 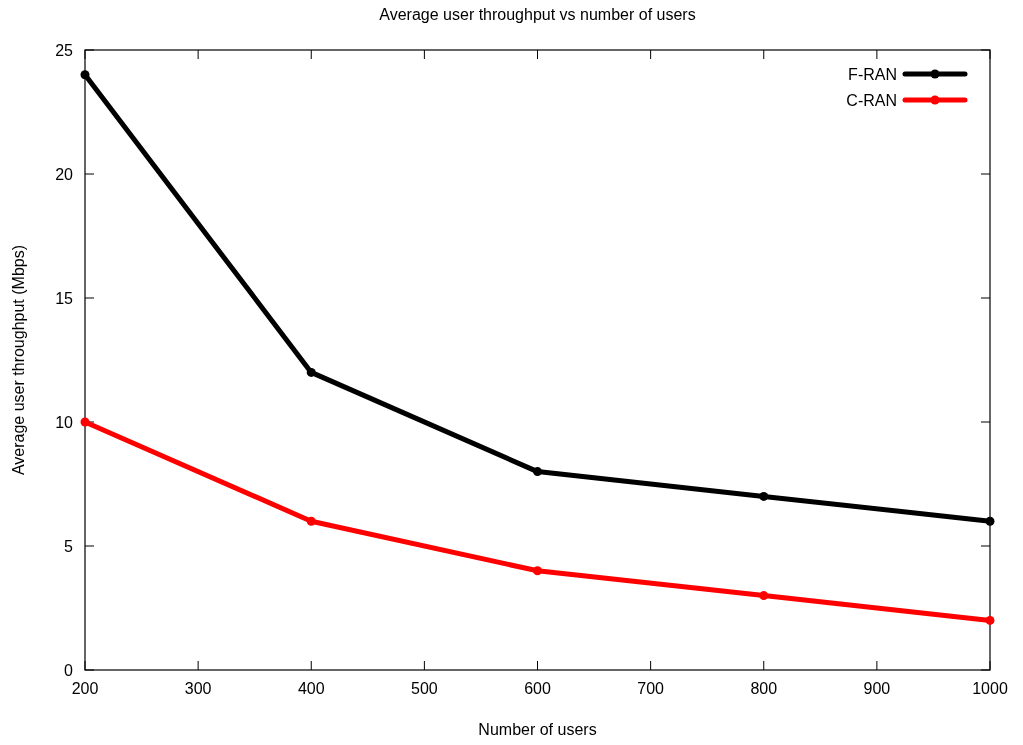 What do you see at coordinates (64, 50) in the screenshot?
I see `y-tick-label: 25` at bounding box center [64, 50].